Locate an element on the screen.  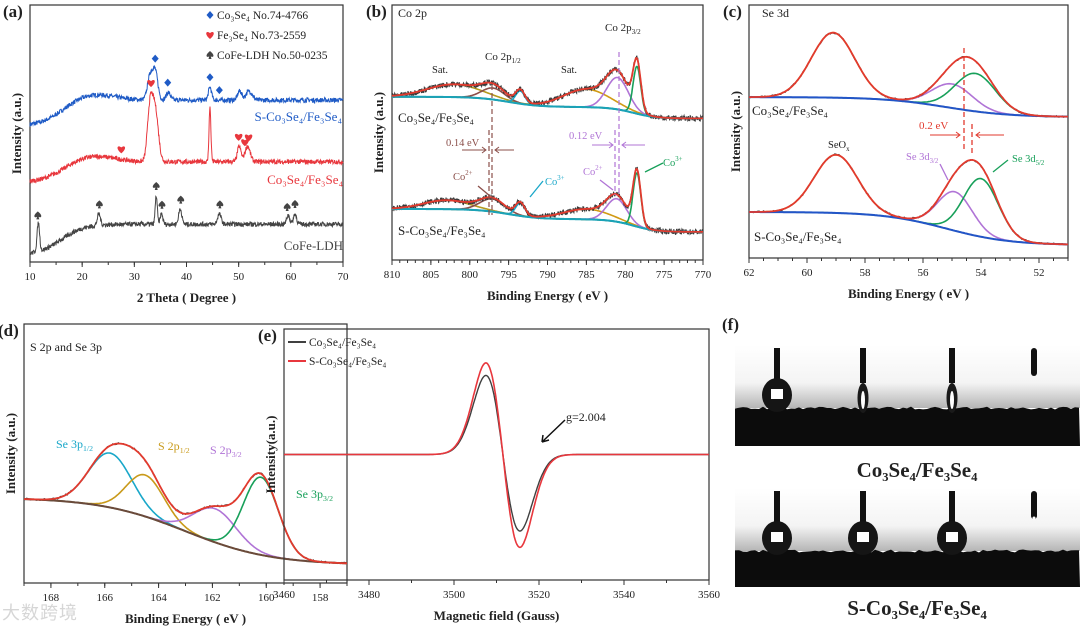
component-label: Co3+ is located at coordinates (673, 162).